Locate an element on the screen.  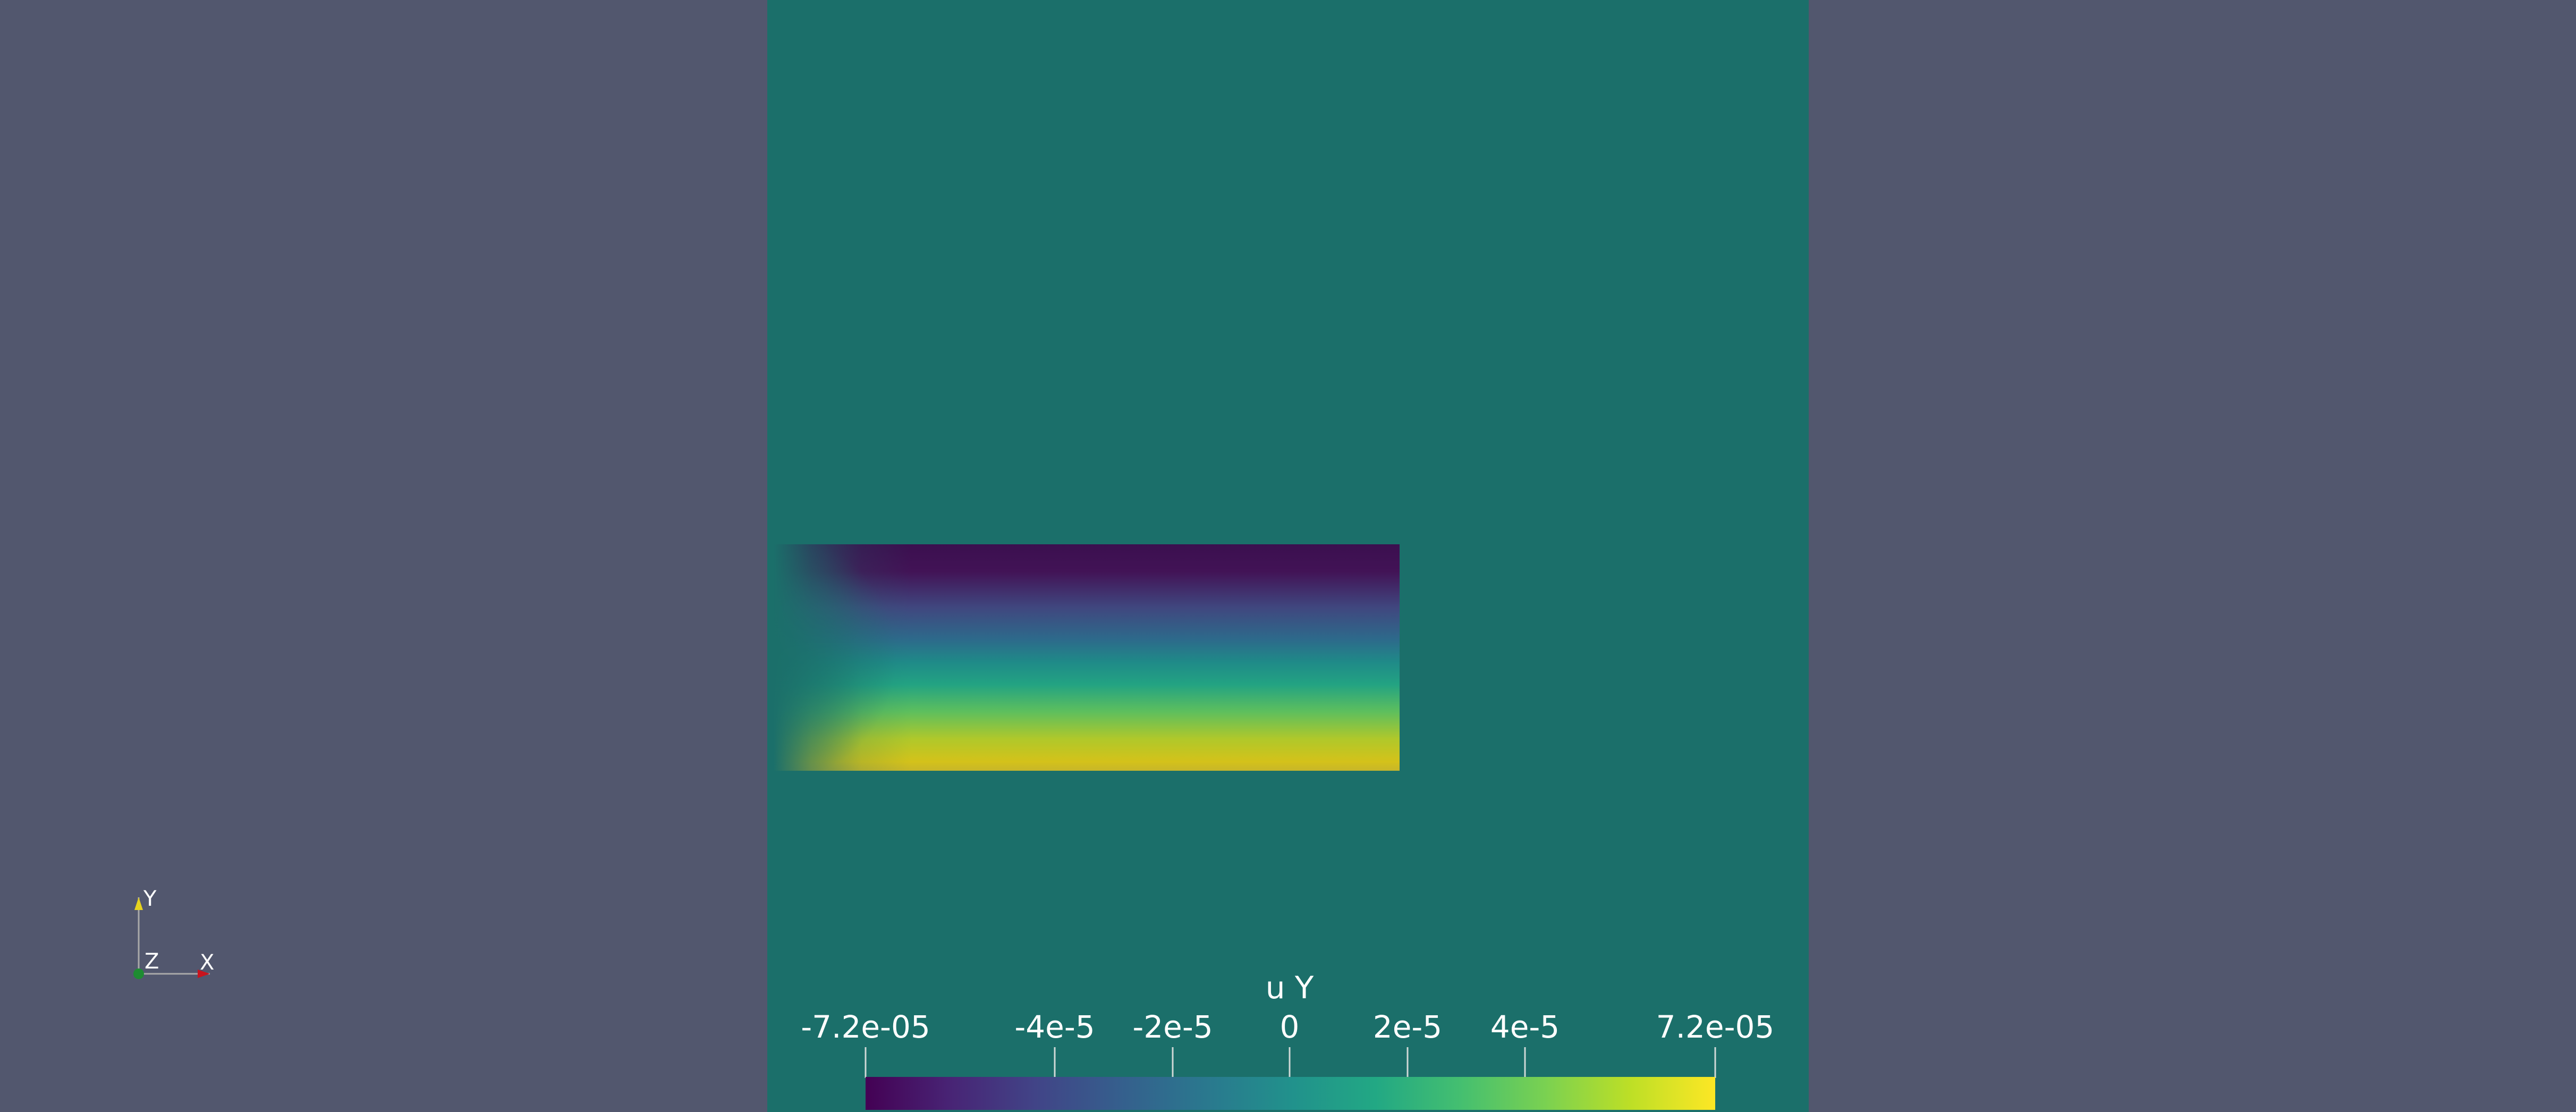
y-axis-label: Y is located at coordinates (150, 899).